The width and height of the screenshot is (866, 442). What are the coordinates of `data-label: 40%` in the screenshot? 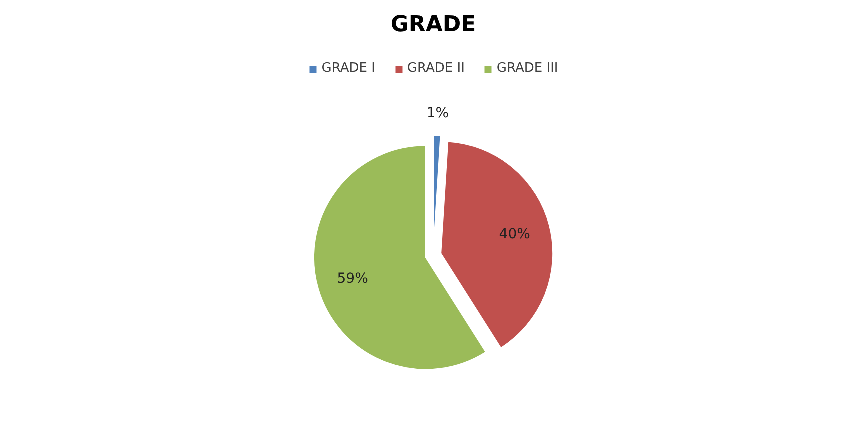 It's located at (514, 234).